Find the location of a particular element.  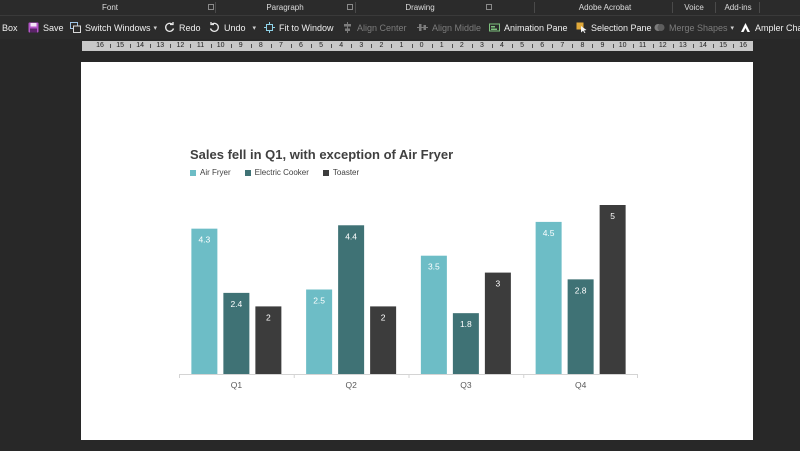

data-label: 4.3 is located at coordinates (204, 240).